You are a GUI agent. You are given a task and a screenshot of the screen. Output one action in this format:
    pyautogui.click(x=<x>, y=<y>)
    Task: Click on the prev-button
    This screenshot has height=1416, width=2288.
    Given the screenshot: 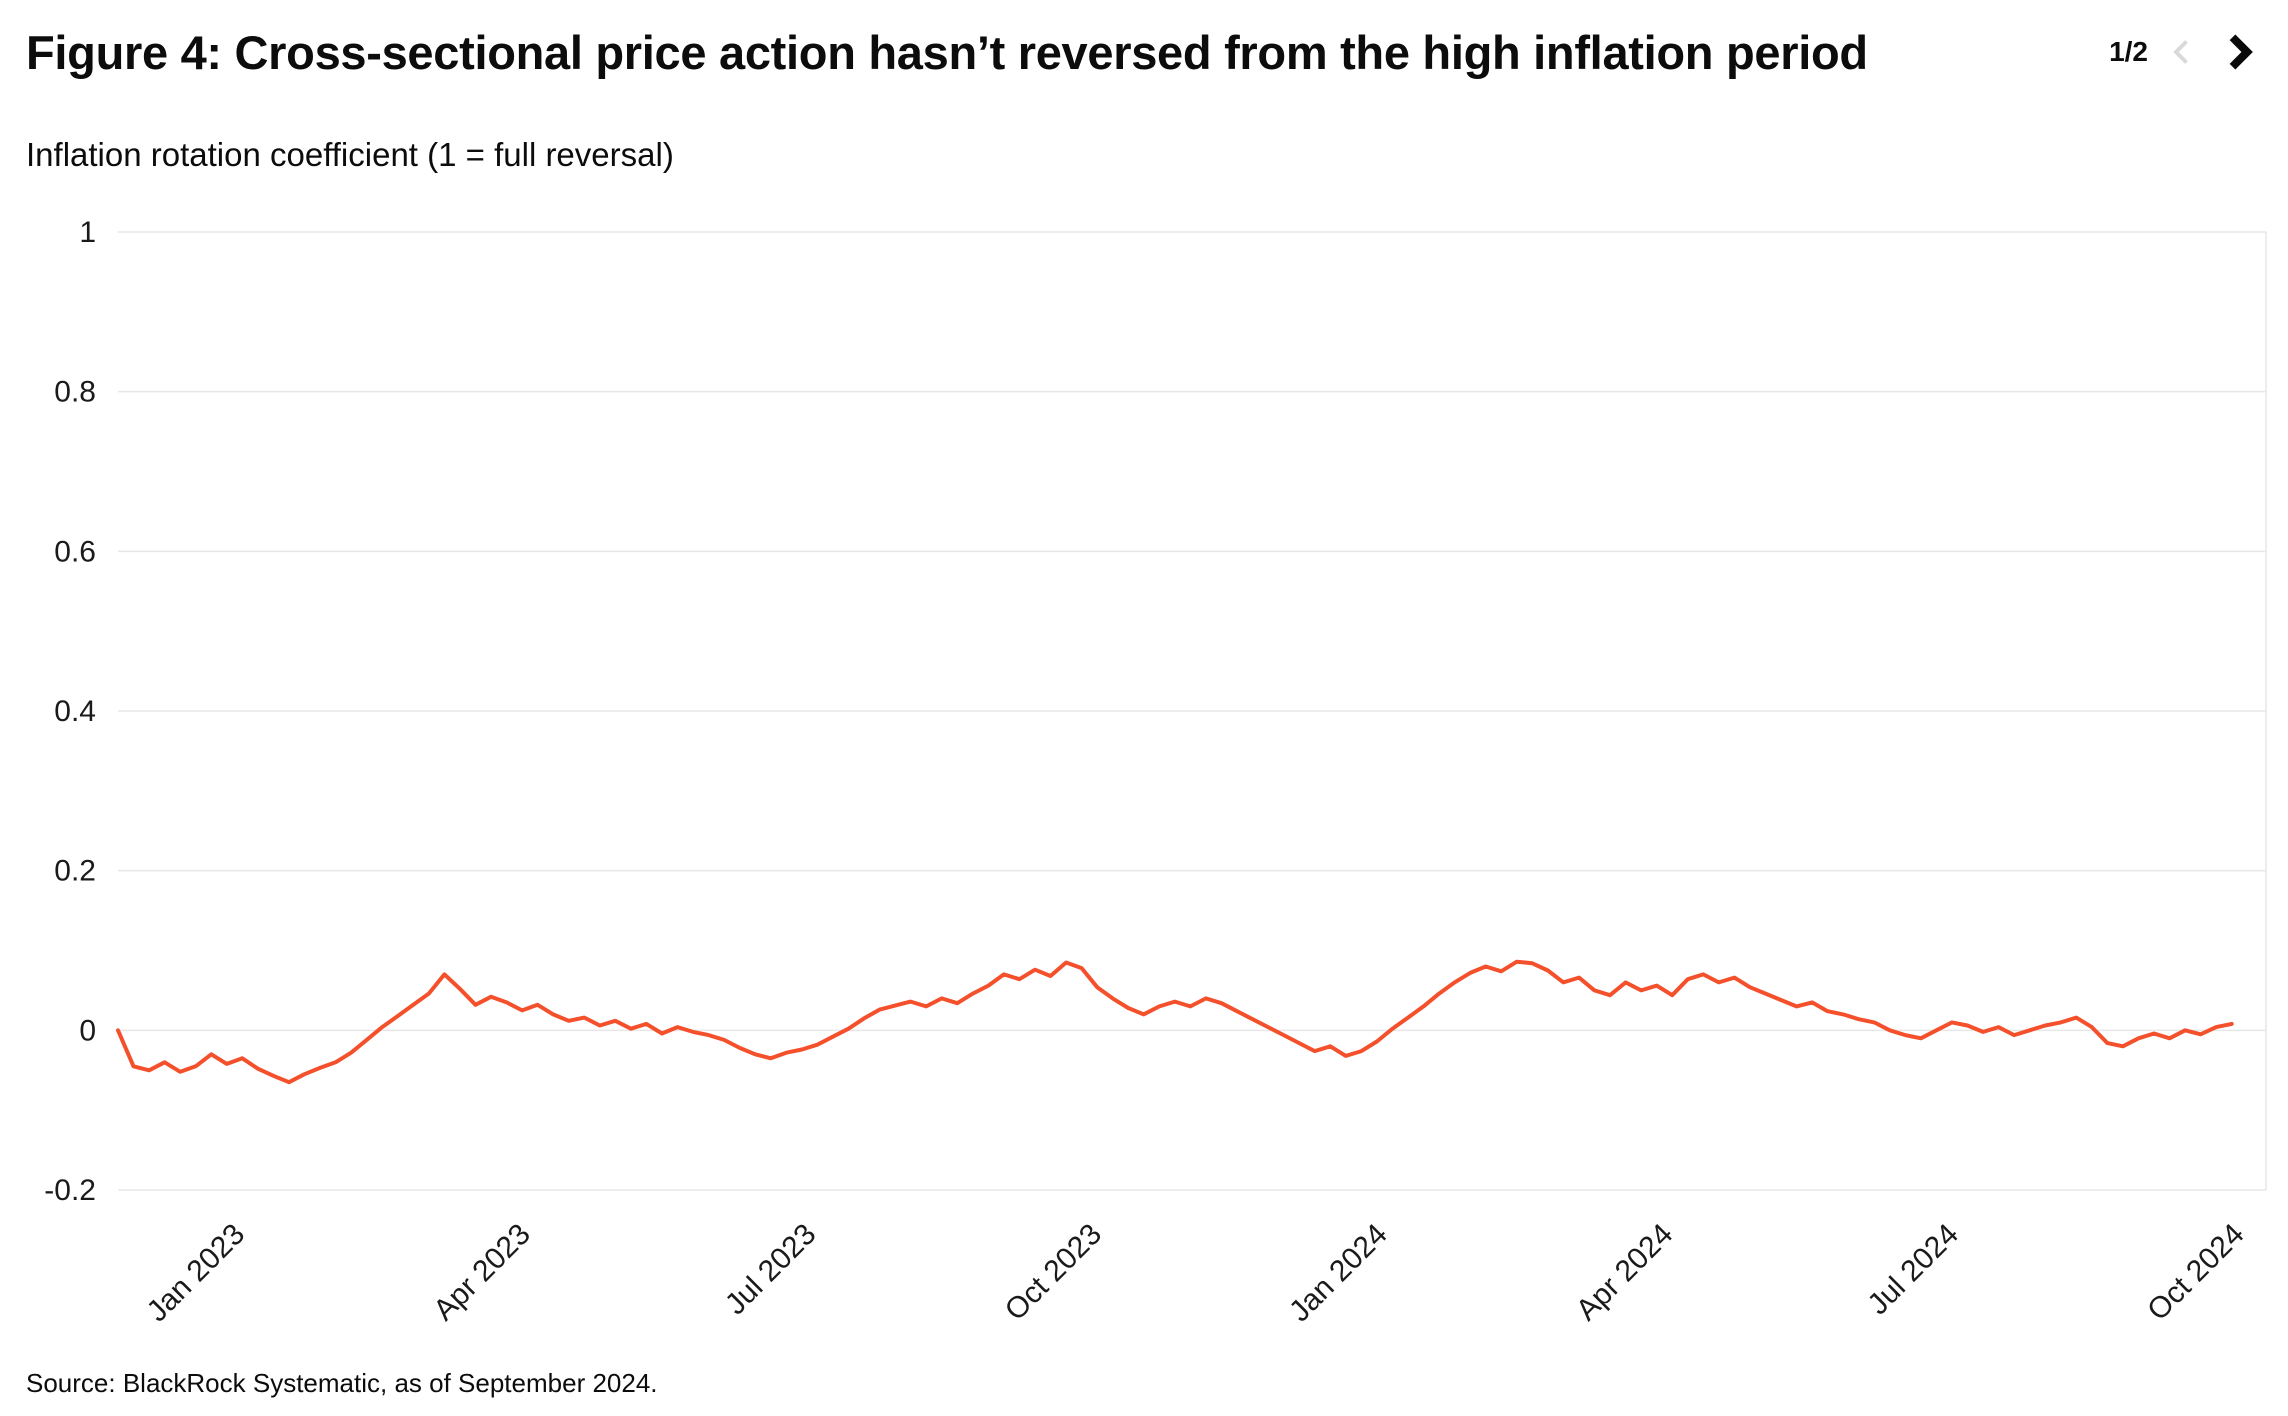 What is the action you would take?
    pyautogui.click(x=2182, y=52)
    